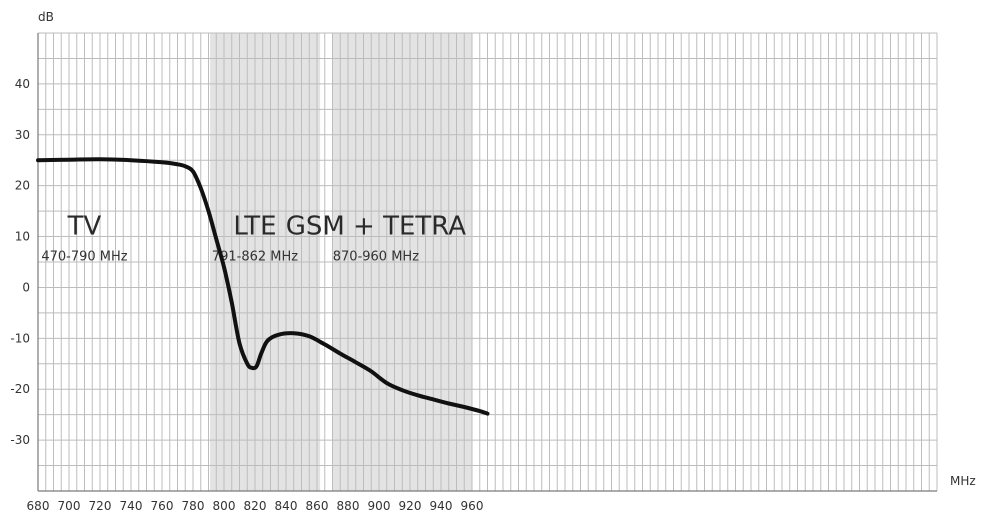  What do you see at coordinates (255, 506) in the screenshot?
I see `x-tick-label: 820` at bounding box center [255, 506].